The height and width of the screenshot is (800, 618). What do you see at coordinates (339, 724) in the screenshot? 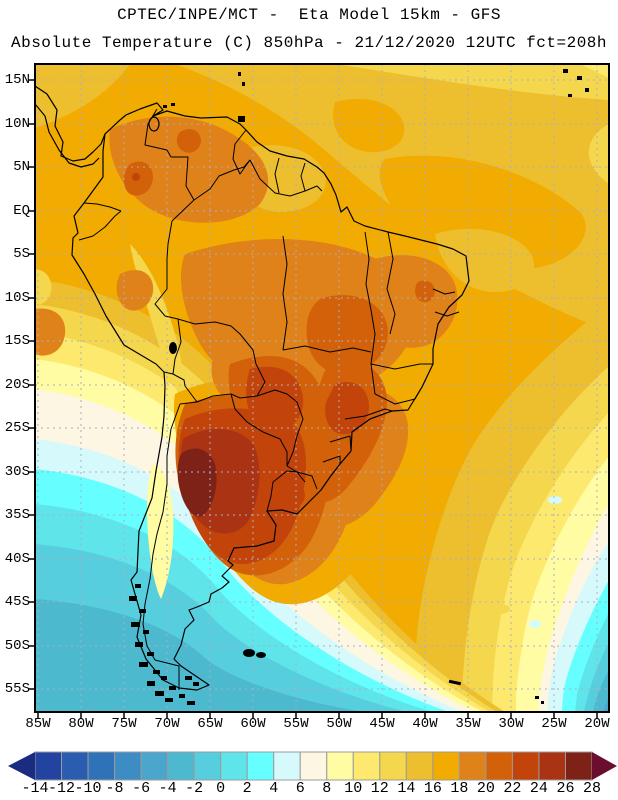
I see `lon-label-50W: 50W` at bounding box center [339, 724].